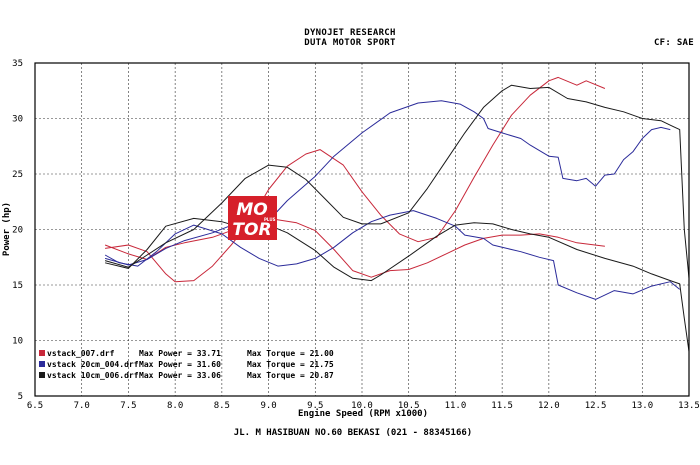 This screenshot has width=700, height=465. I want to click on y-tick-label: 30, so click(17, 120).